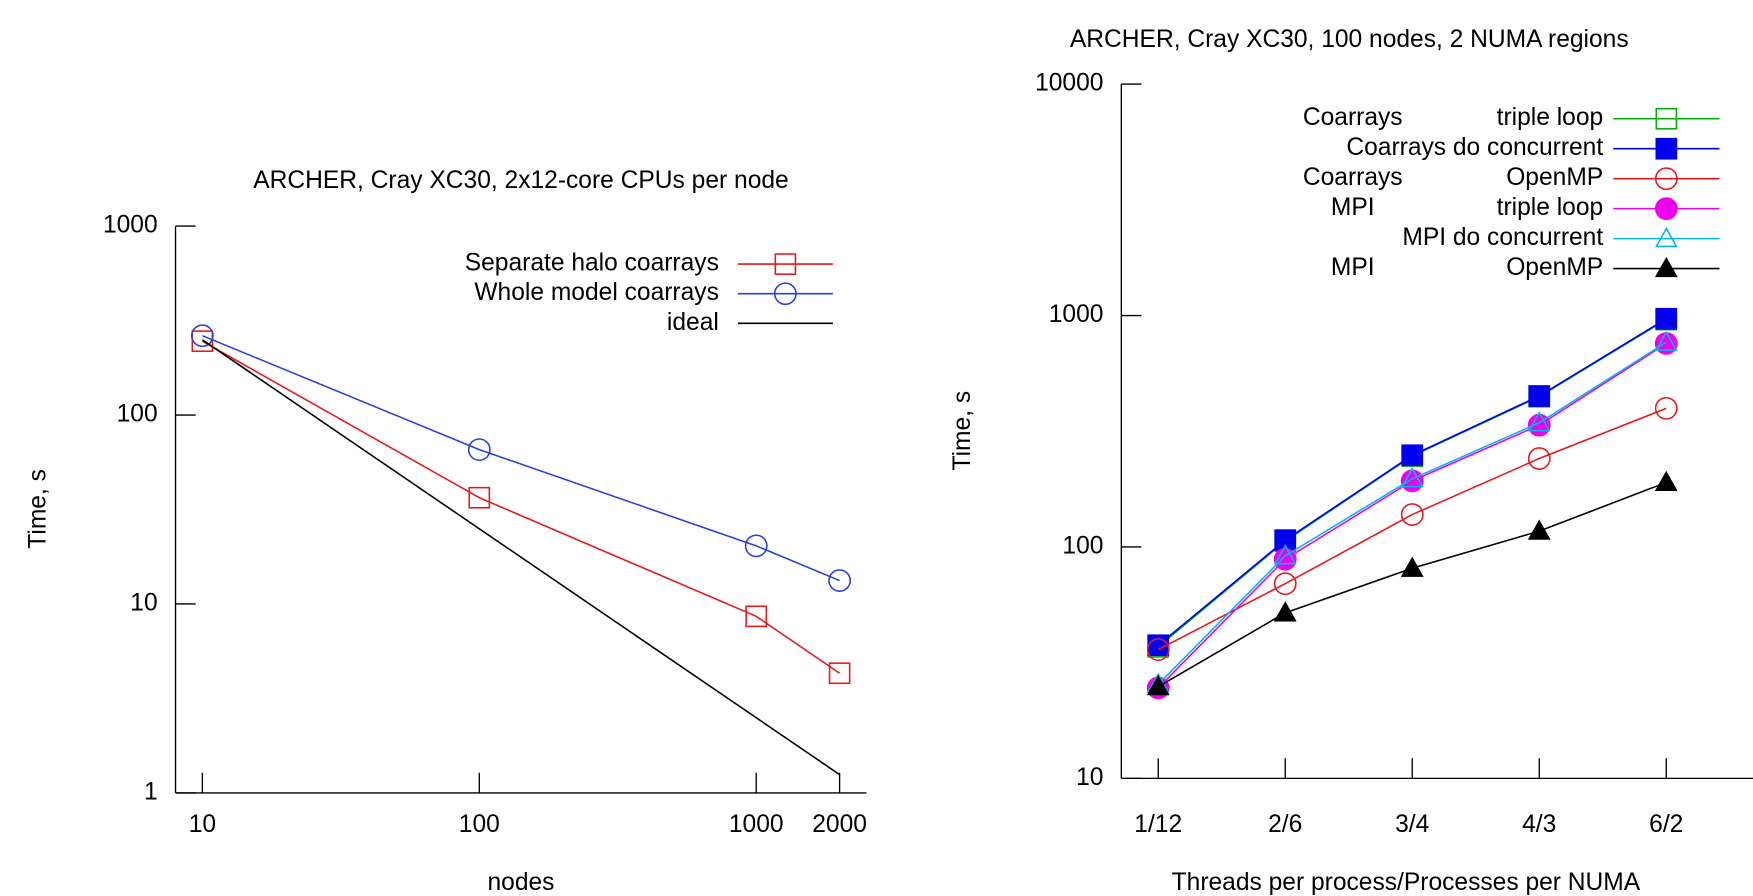 This screenshot has width=1753, height=896. What do you see at coordinates (1158, 824) in the screenshot?
I see `x-tick-label: 1/12` at bounding box center [1158, 824].